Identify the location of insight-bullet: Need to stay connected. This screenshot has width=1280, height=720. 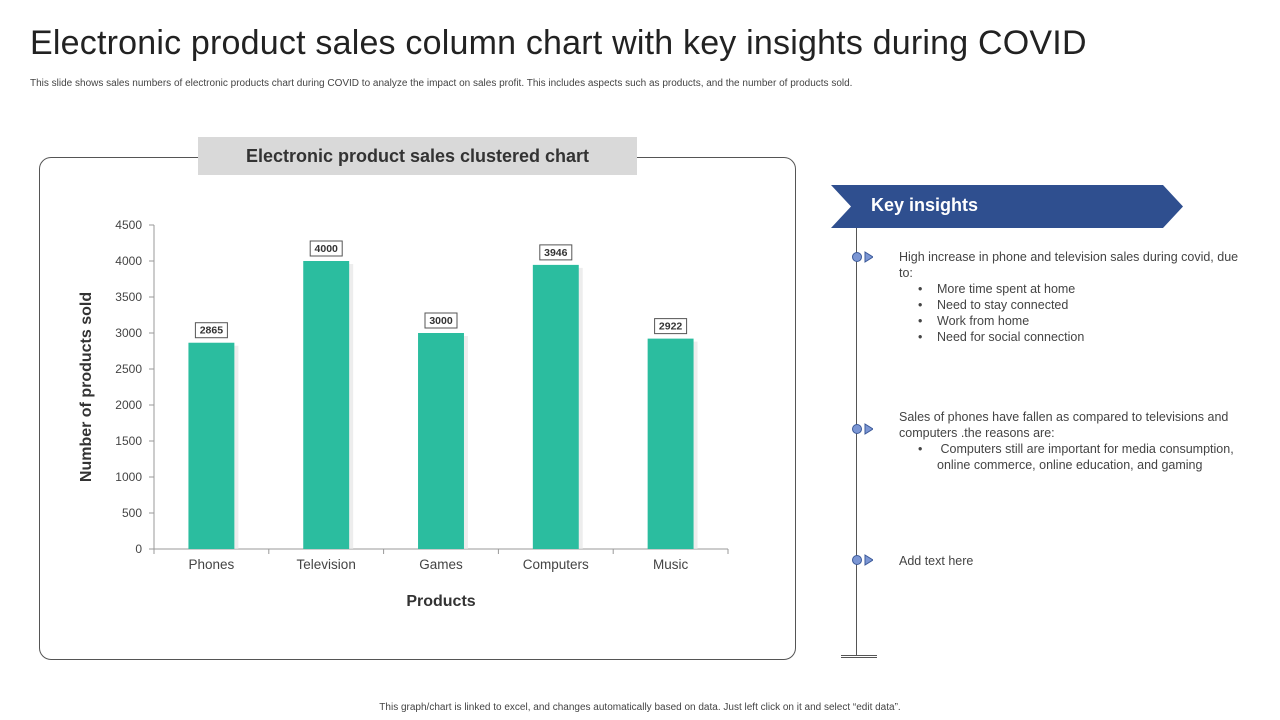
(1078, 305).